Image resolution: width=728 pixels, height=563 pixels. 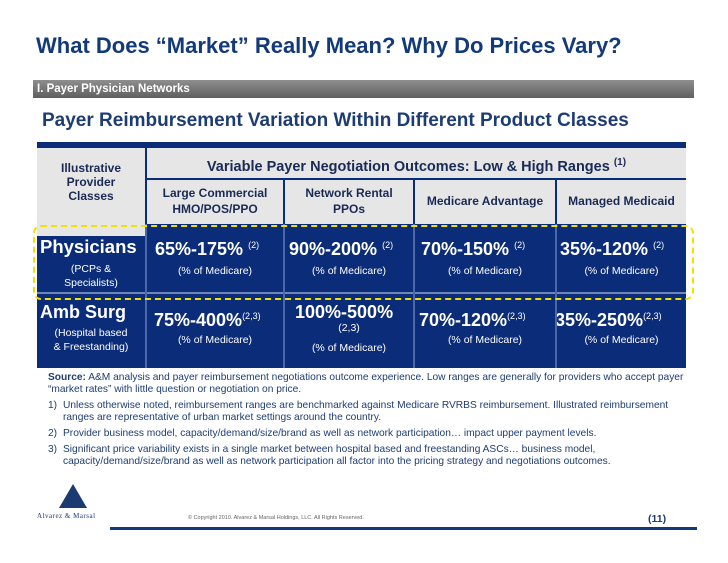 What do you see at coordinates (91, 168) in the screenshot?
I see `corner-line-1: Illustrative` at bounding box center [91, 168].